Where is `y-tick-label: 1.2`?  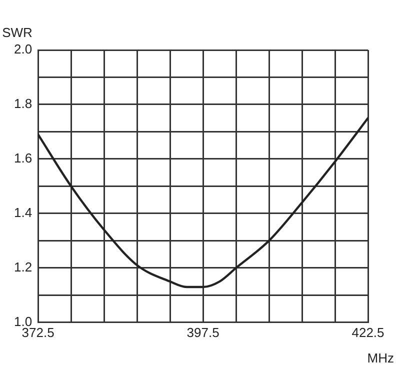 y-tick-label: 1.2 is located at coordinates (23, 267).